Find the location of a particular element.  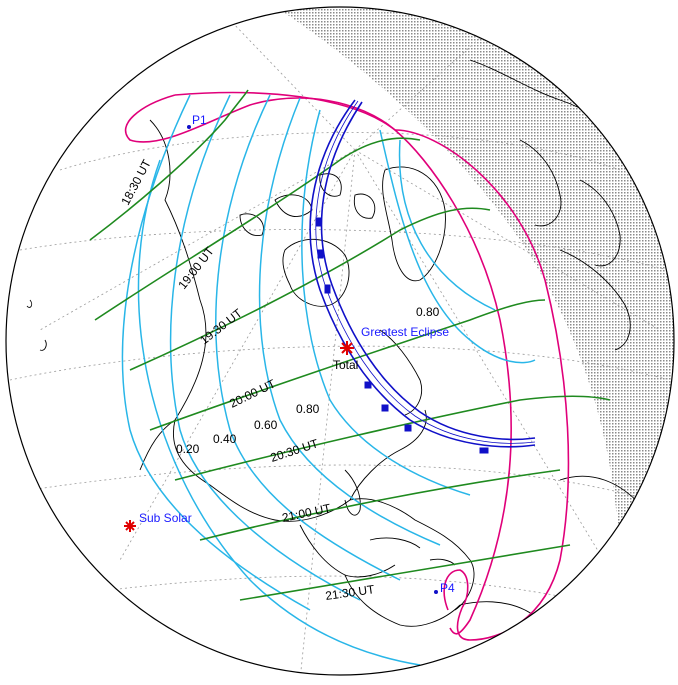

central-path-ticks is located at coordinates (402, 335).